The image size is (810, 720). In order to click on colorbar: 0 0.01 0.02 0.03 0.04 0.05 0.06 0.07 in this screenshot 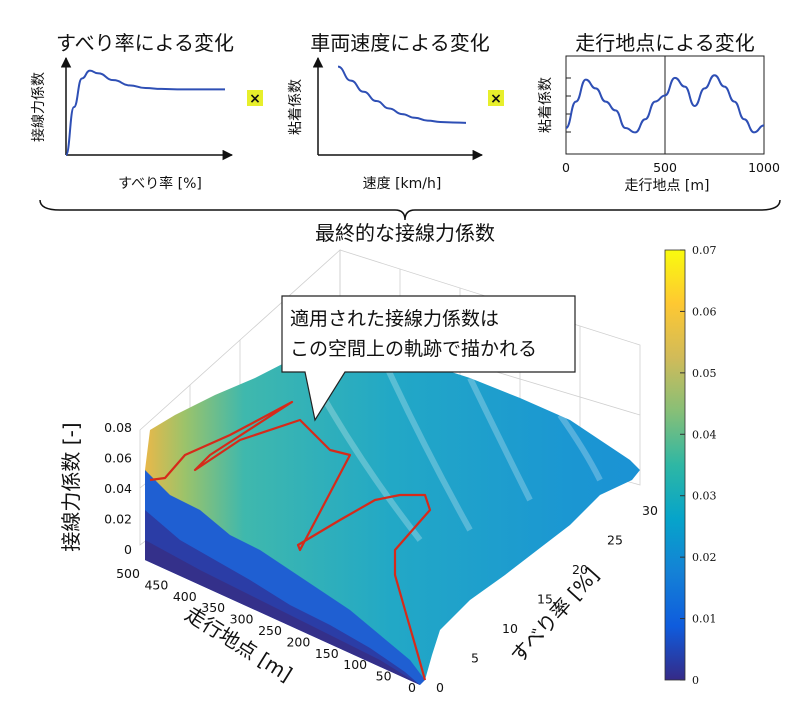, I will do `click(690, 465)`.